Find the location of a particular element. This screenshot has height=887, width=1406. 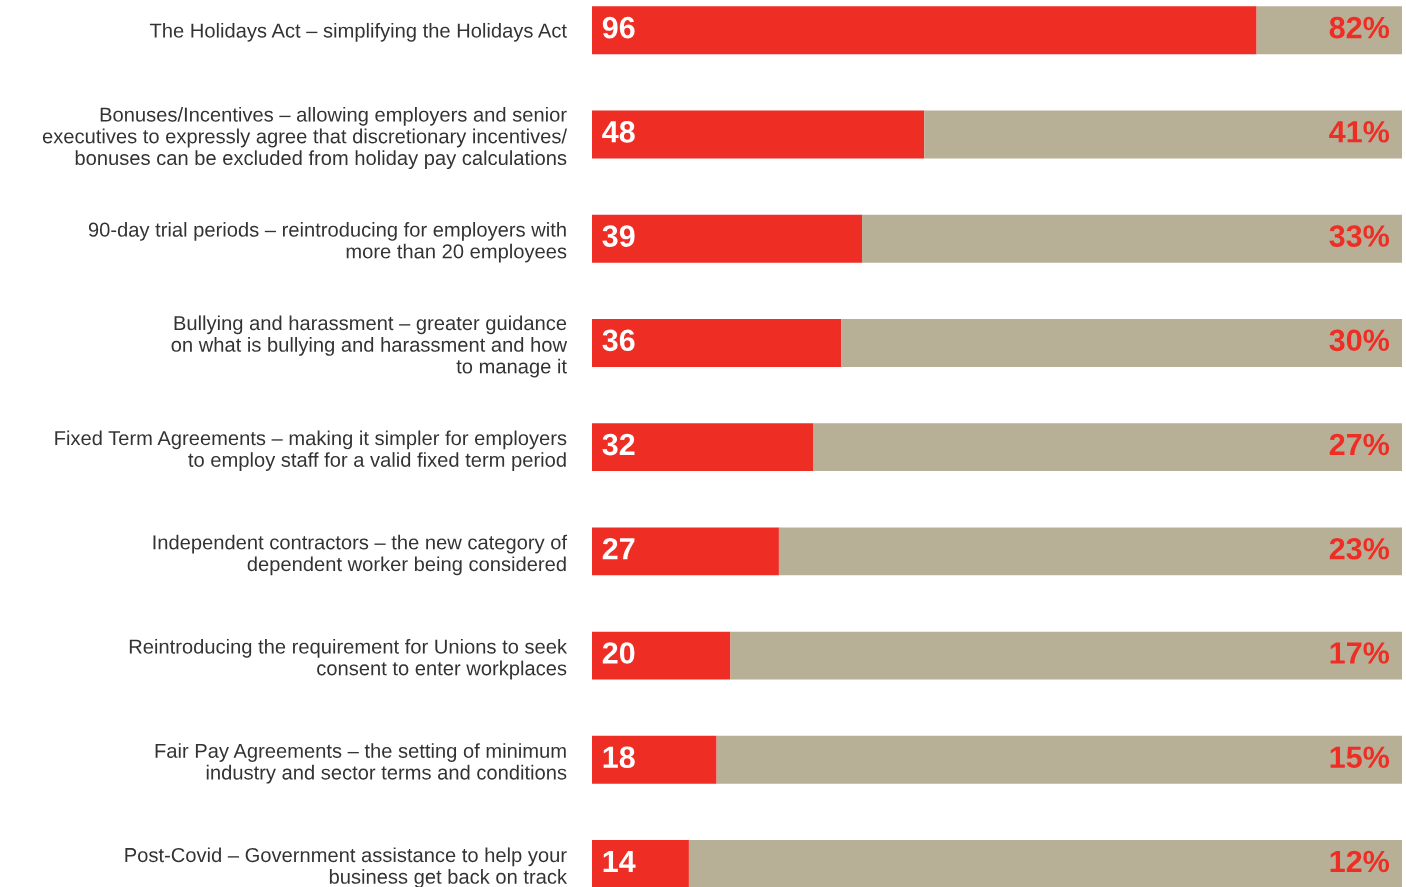

data-label: 36 is located at coordinates (618, 340).